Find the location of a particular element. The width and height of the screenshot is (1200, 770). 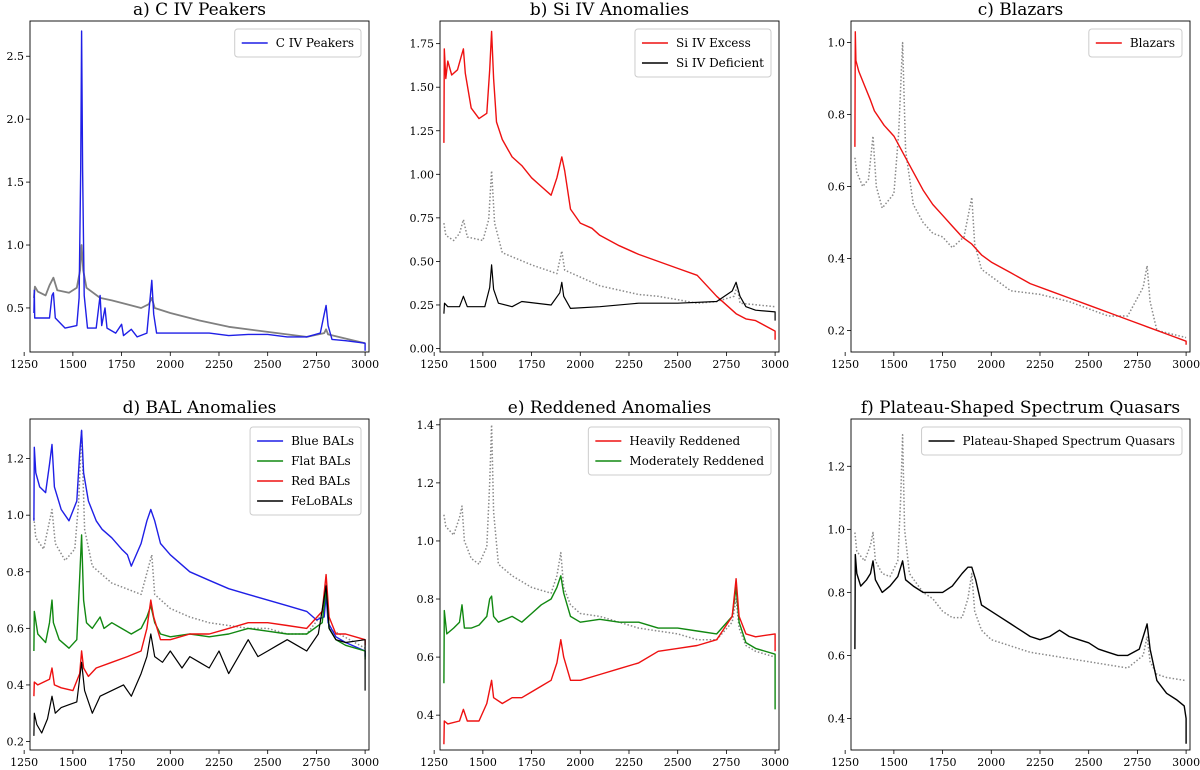

series-line-blue-bals is located at coordinates (199, 543).